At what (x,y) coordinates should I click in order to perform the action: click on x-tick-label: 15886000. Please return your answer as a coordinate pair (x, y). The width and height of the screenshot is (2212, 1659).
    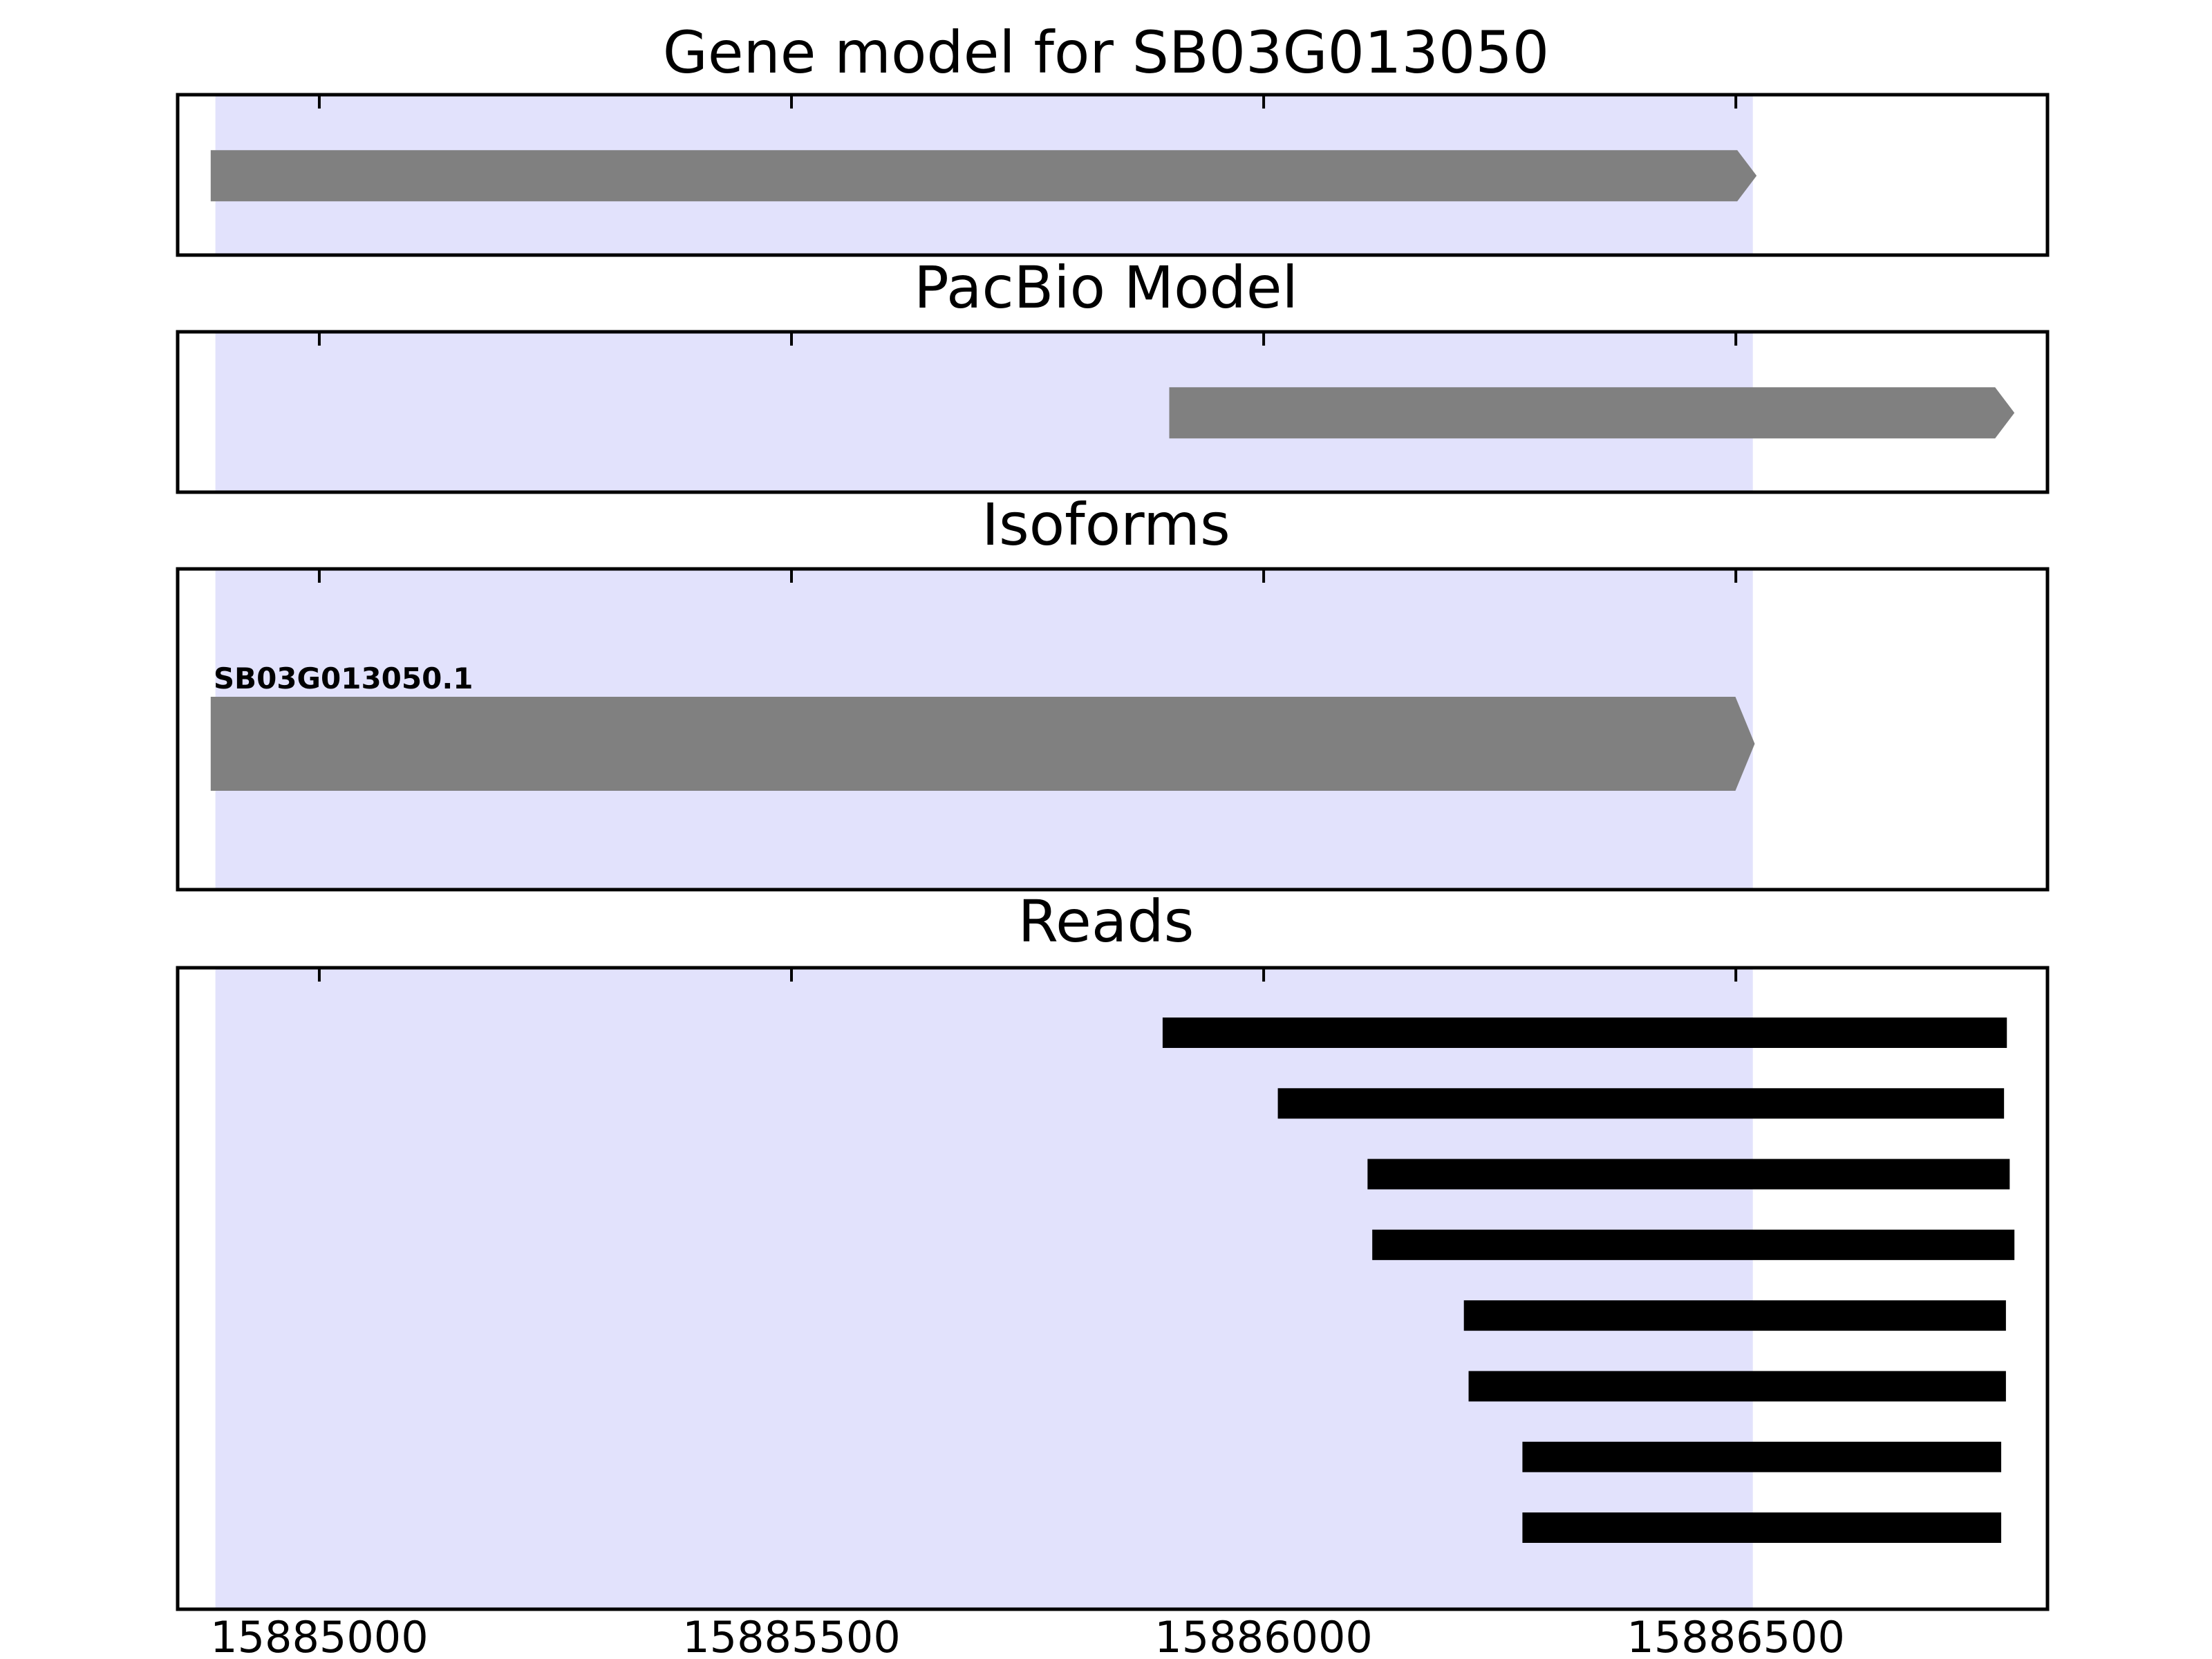
    Looking at the image, I should click on (1263, 1635).